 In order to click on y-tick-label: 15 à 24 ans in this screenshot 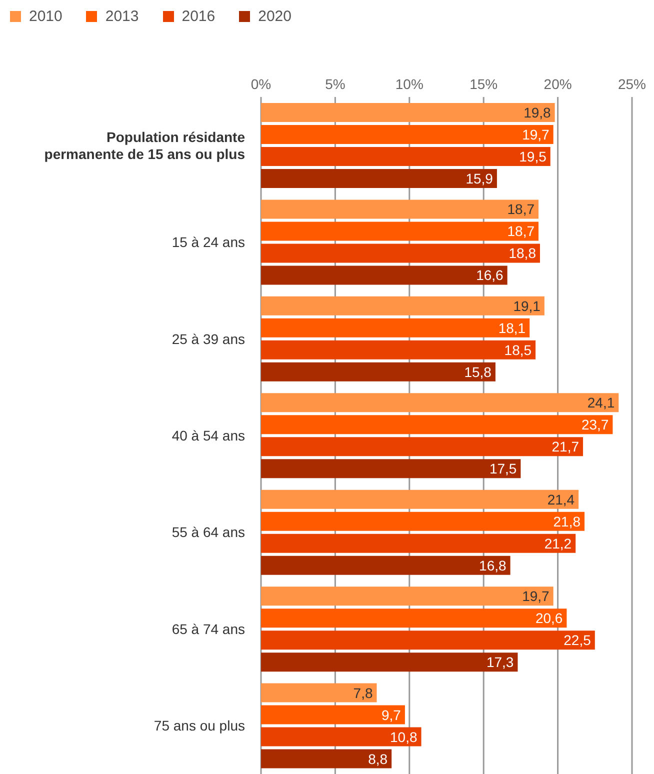, I will do `click(208, 242)`.